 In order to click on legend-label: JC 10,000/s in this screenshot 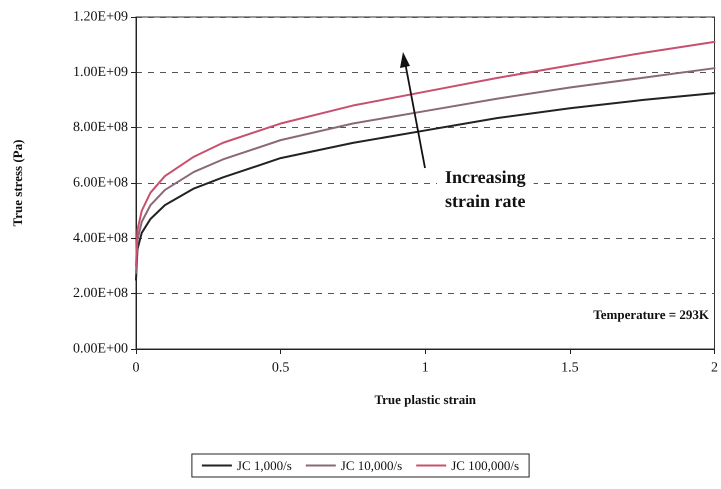, I will do `click(371, 465)`.